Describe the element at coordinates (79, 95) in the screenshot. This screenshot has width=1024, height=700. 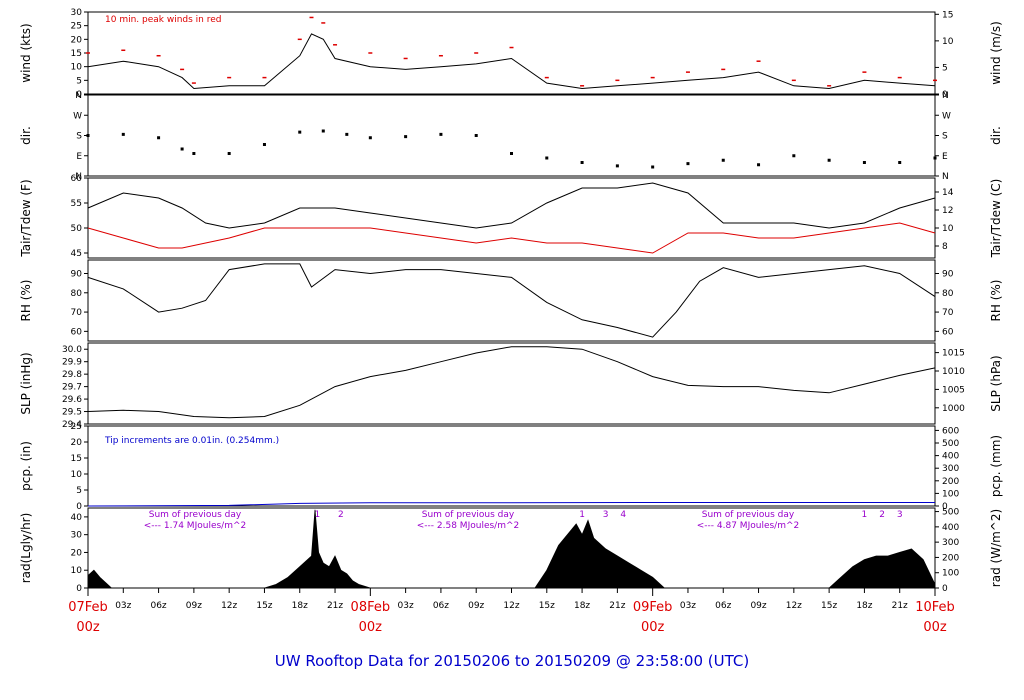
I see `left-tick-label: 0` at that location.